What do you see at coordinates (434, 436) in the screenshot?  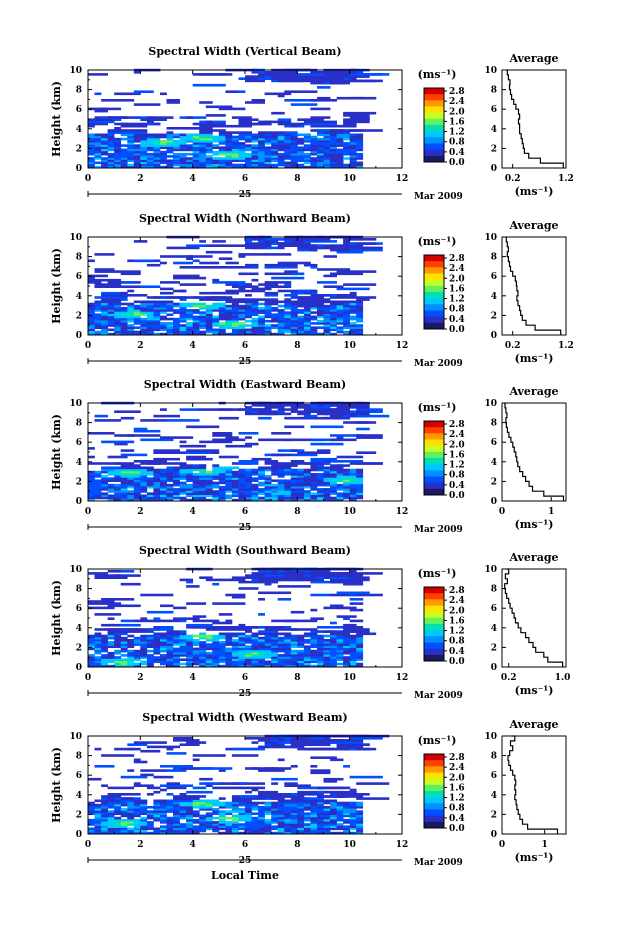 I see `colorbar-segment` at bounding box center [434, 436].